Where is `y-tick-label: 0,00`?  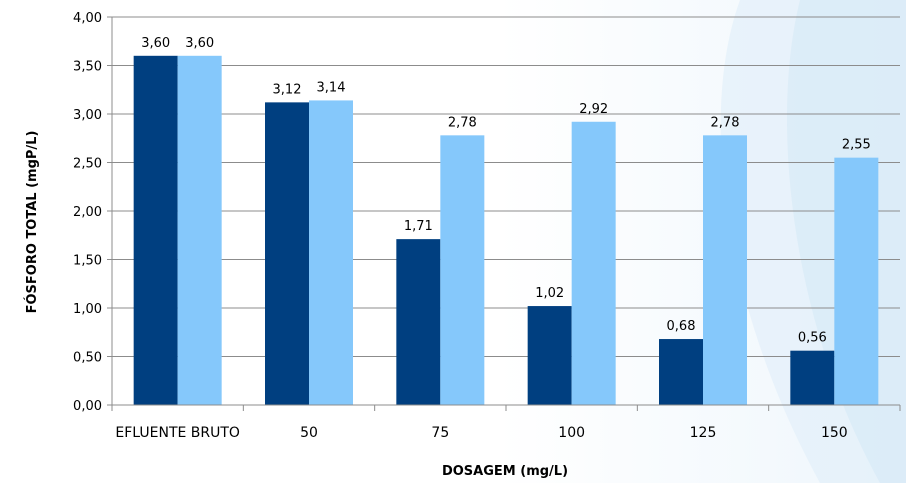 y-tick-label: 0,00 is located at coordinates (87, 406).